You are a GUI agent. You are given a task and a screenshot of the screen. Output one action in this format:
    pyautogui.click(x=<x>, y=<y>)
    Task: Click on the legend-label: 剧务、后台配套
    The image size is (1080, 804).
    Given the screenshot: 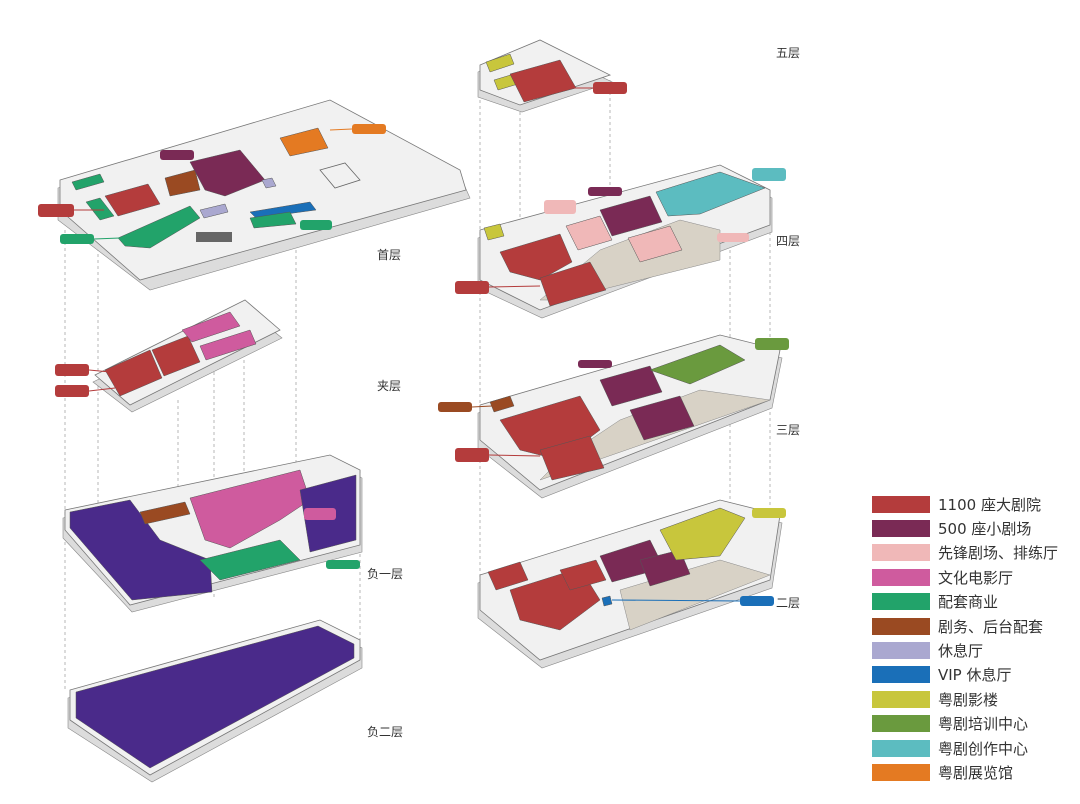 What is the action you would take?
    pyautogui.click(x=991, y=626)
    